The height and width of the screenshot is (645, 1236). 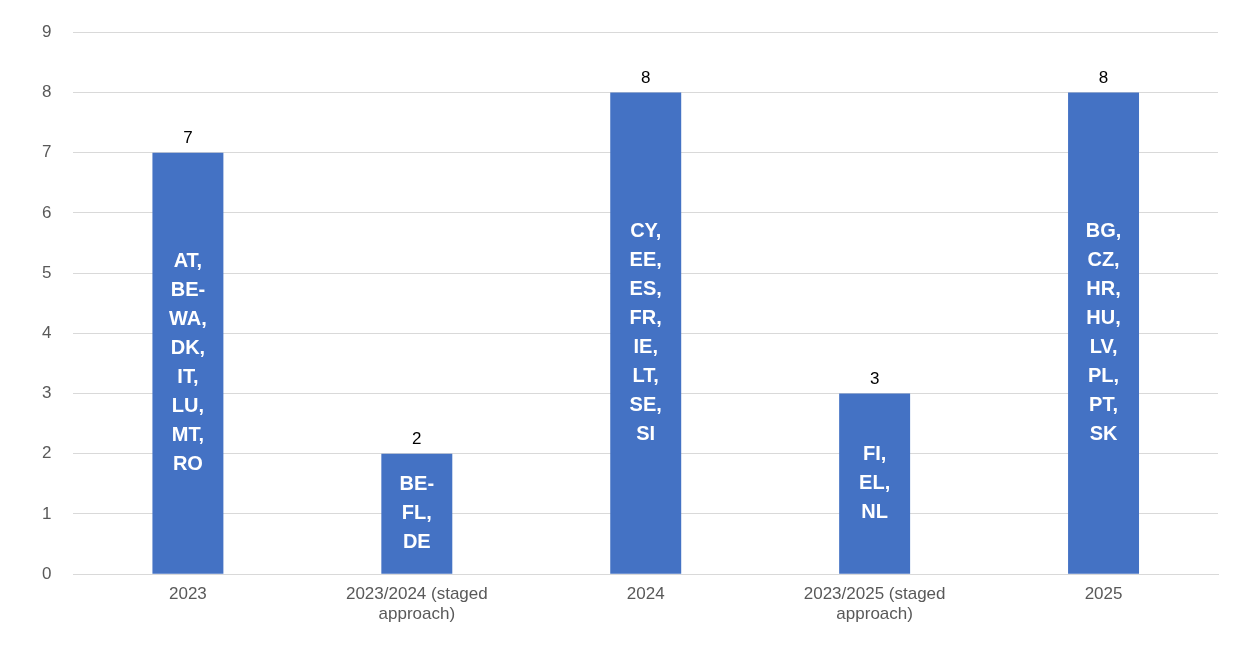 I want to click on annotation: BG, CZ, HR, HU, LV, PL, PT, SK, so click(x=1103, y=332).